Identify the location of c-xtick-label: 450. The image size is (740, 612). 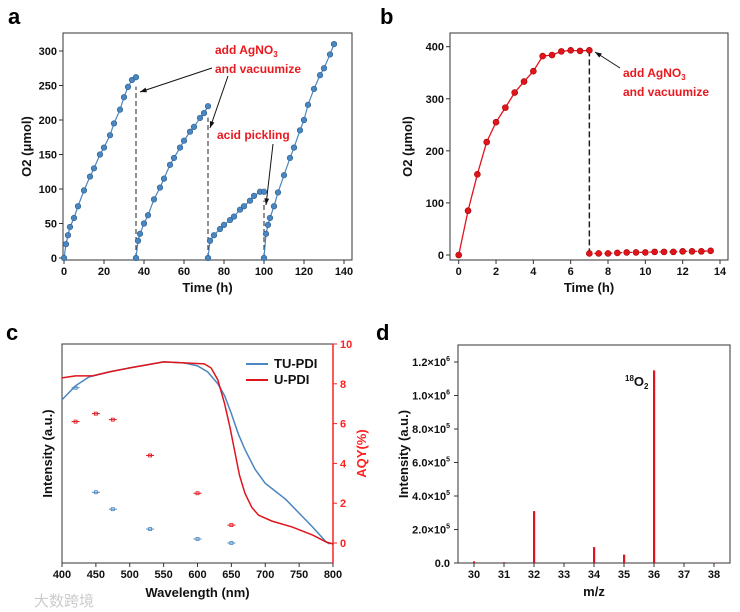
(96, 575).